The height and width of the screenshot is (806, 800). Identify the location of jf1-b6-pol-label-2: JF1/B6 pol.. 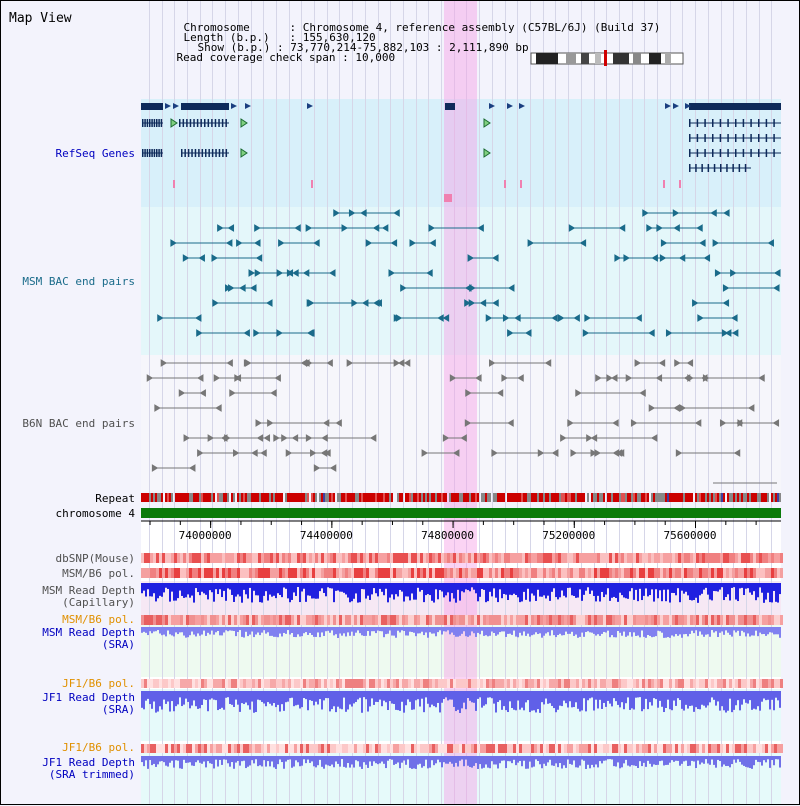
(98, 747).